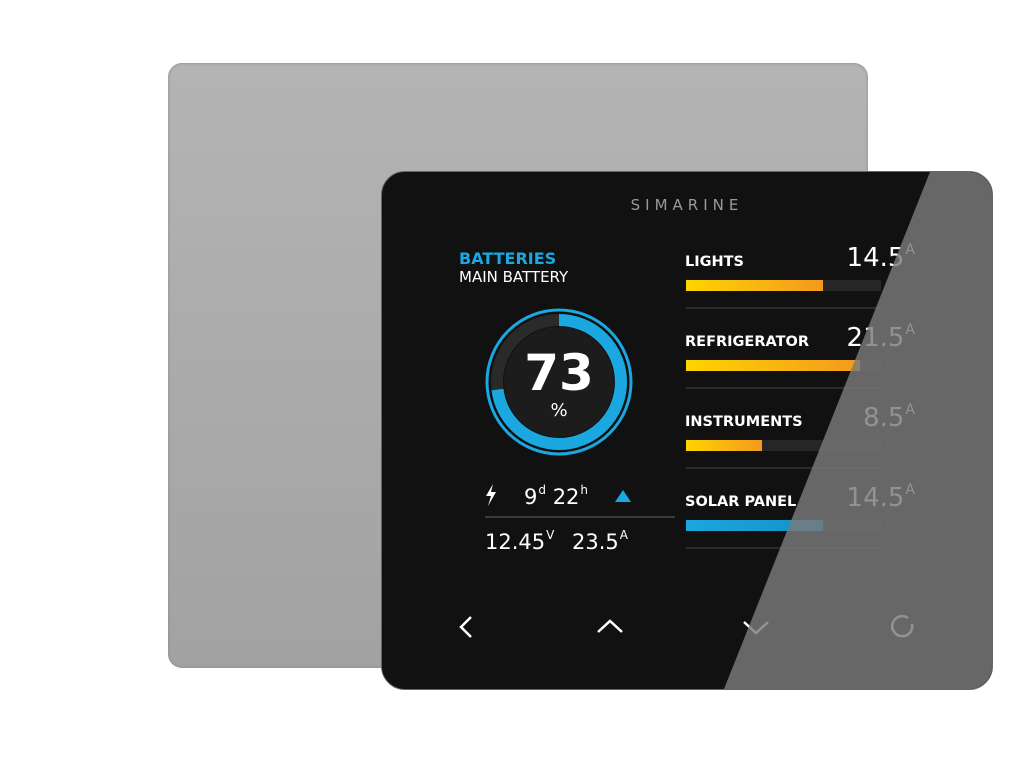  I want to click on percent-unit: %, so click(559, 410).